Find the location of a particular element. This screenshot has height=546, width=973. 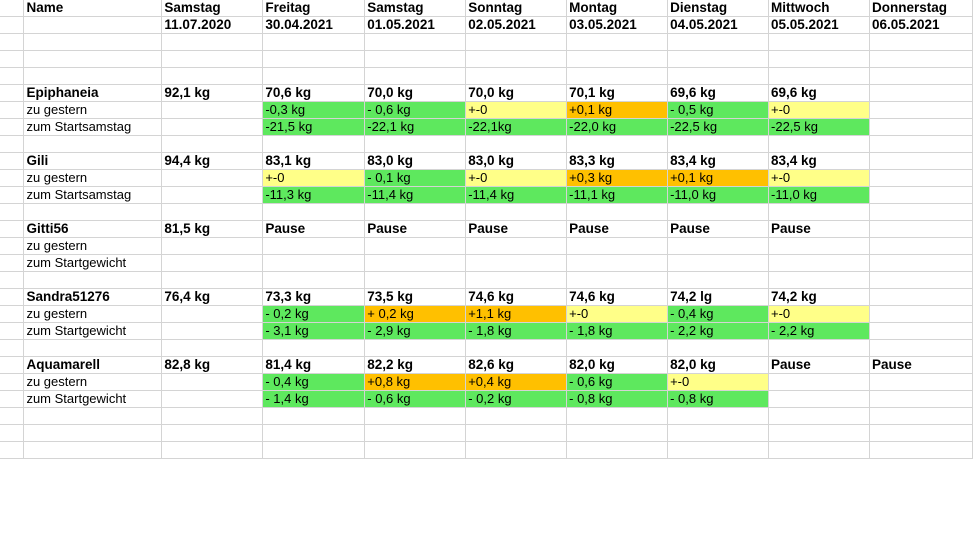

start-weight-cell: 76,4 kg is located at coordinates (212, 297).